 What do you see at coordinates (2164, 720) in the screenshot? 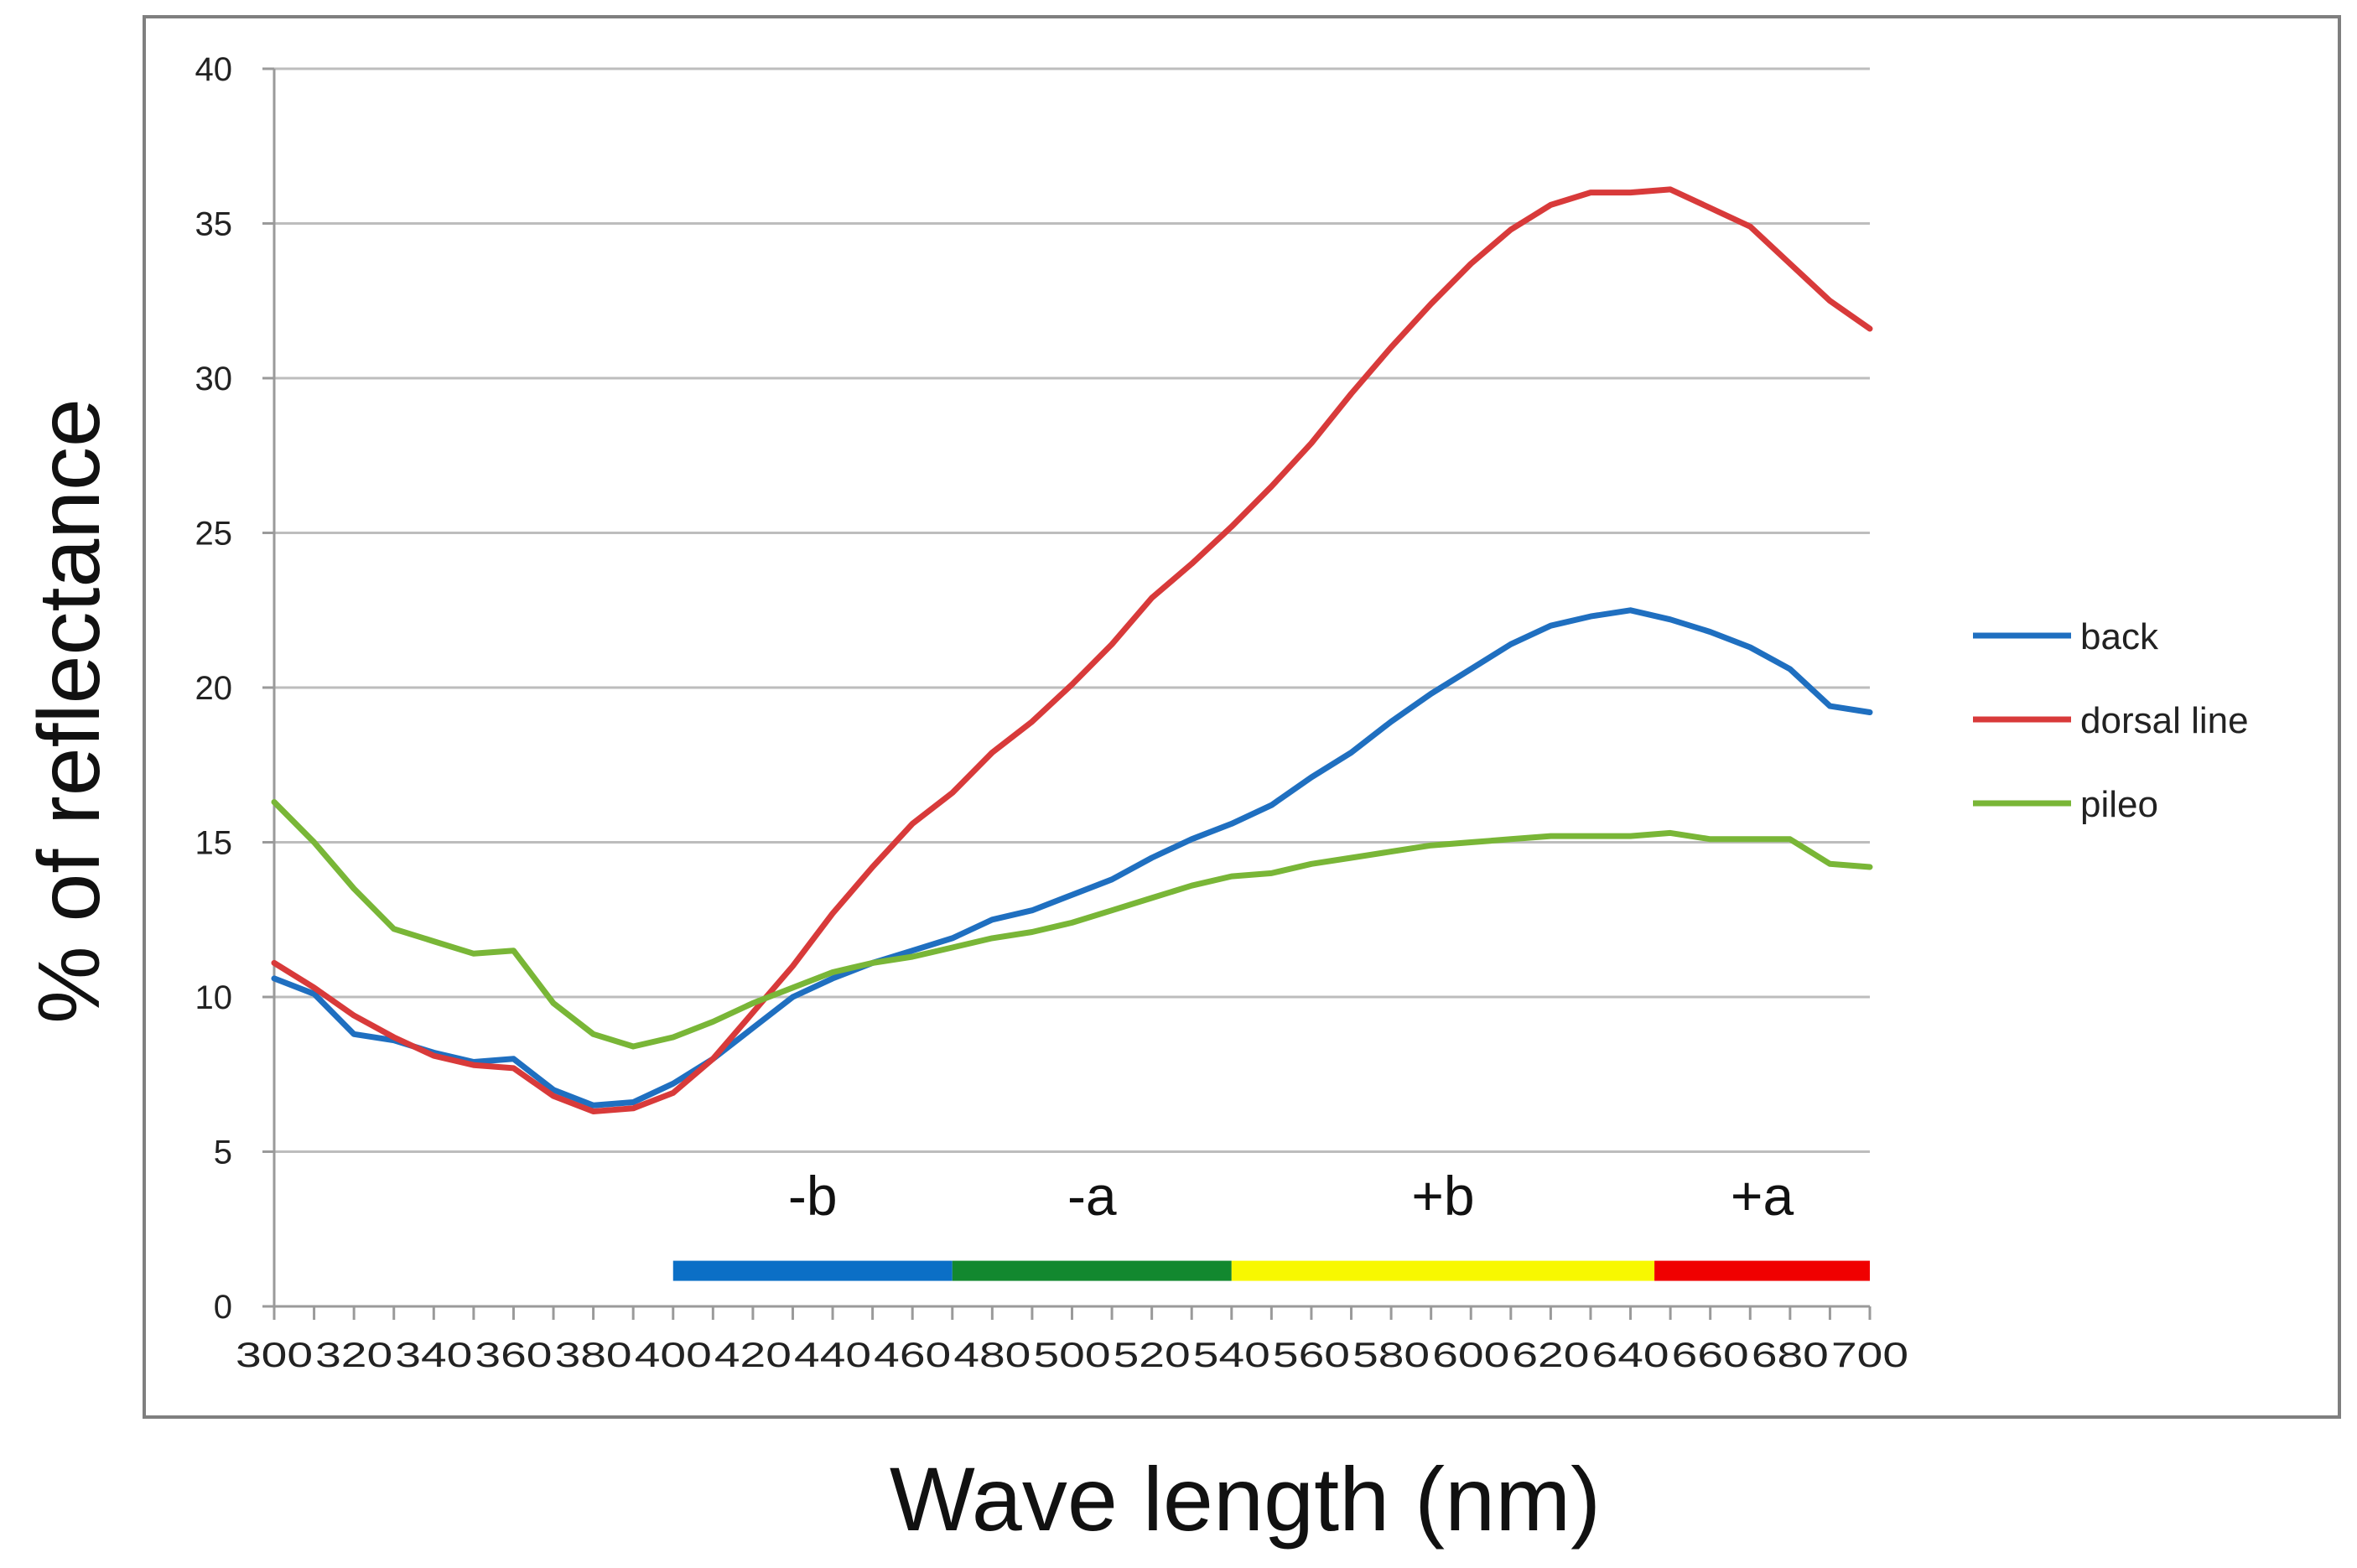
I see `legend-label-dorsal-line: dorsal line` at bounding box center [2164, 720].